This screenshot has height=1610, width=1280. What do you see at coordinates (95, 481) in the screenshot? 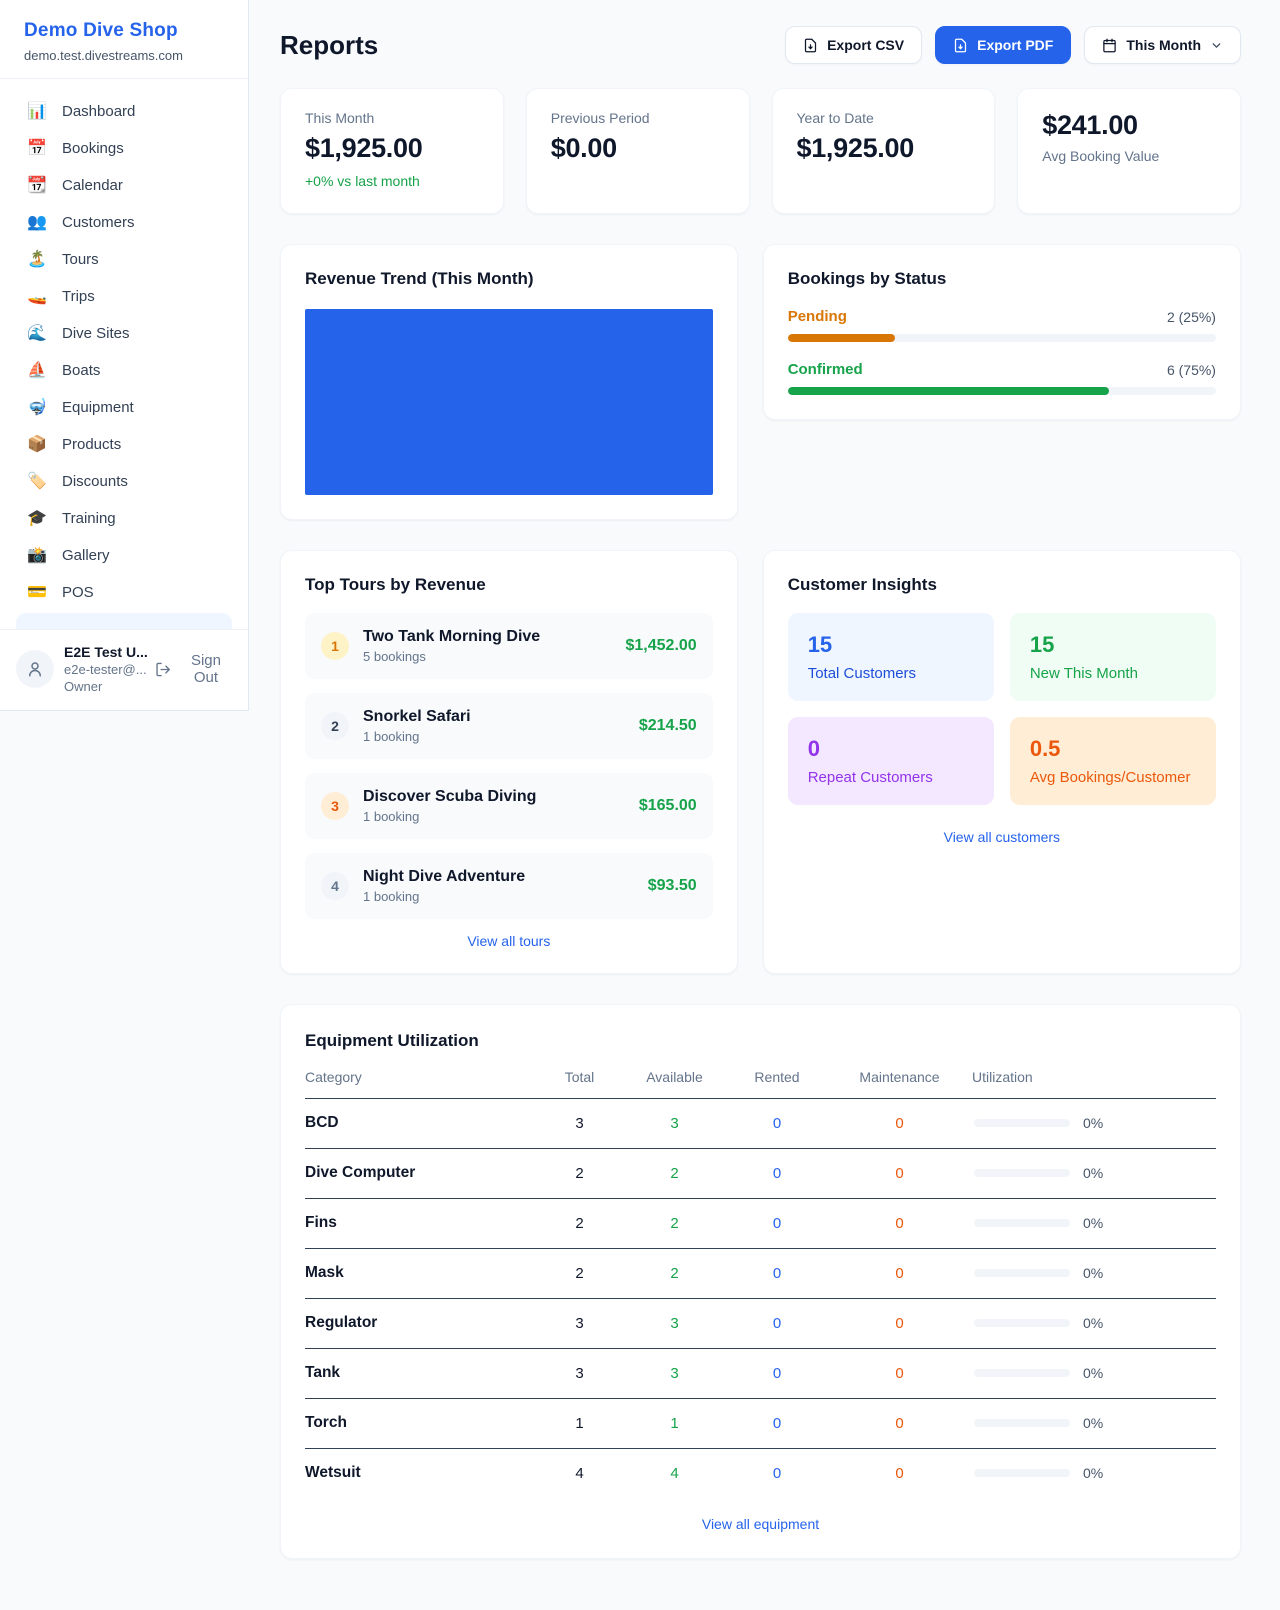
I see `sidebar-item-label: Discounts` at bounding box center [95, 481].